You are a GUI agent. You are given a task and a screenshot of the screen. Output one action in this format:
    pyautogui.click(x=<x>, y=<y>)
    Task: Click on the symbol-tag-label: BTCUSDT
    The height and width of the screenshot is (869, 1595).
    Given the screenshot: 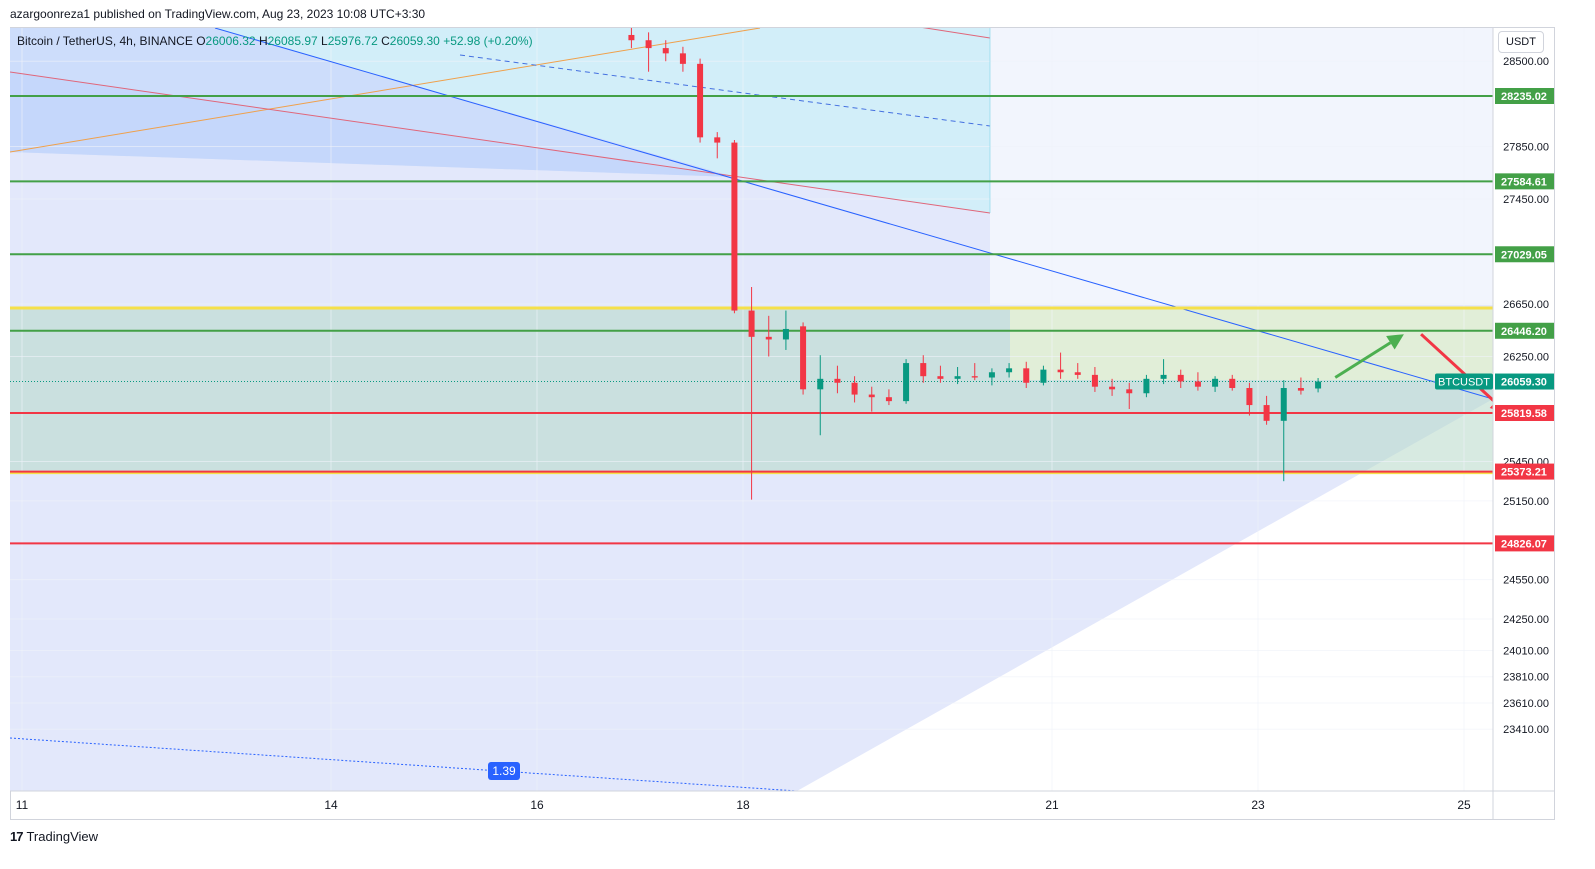 What is the action you would take?
    pyautogui.click(x=1464, y=383)
    